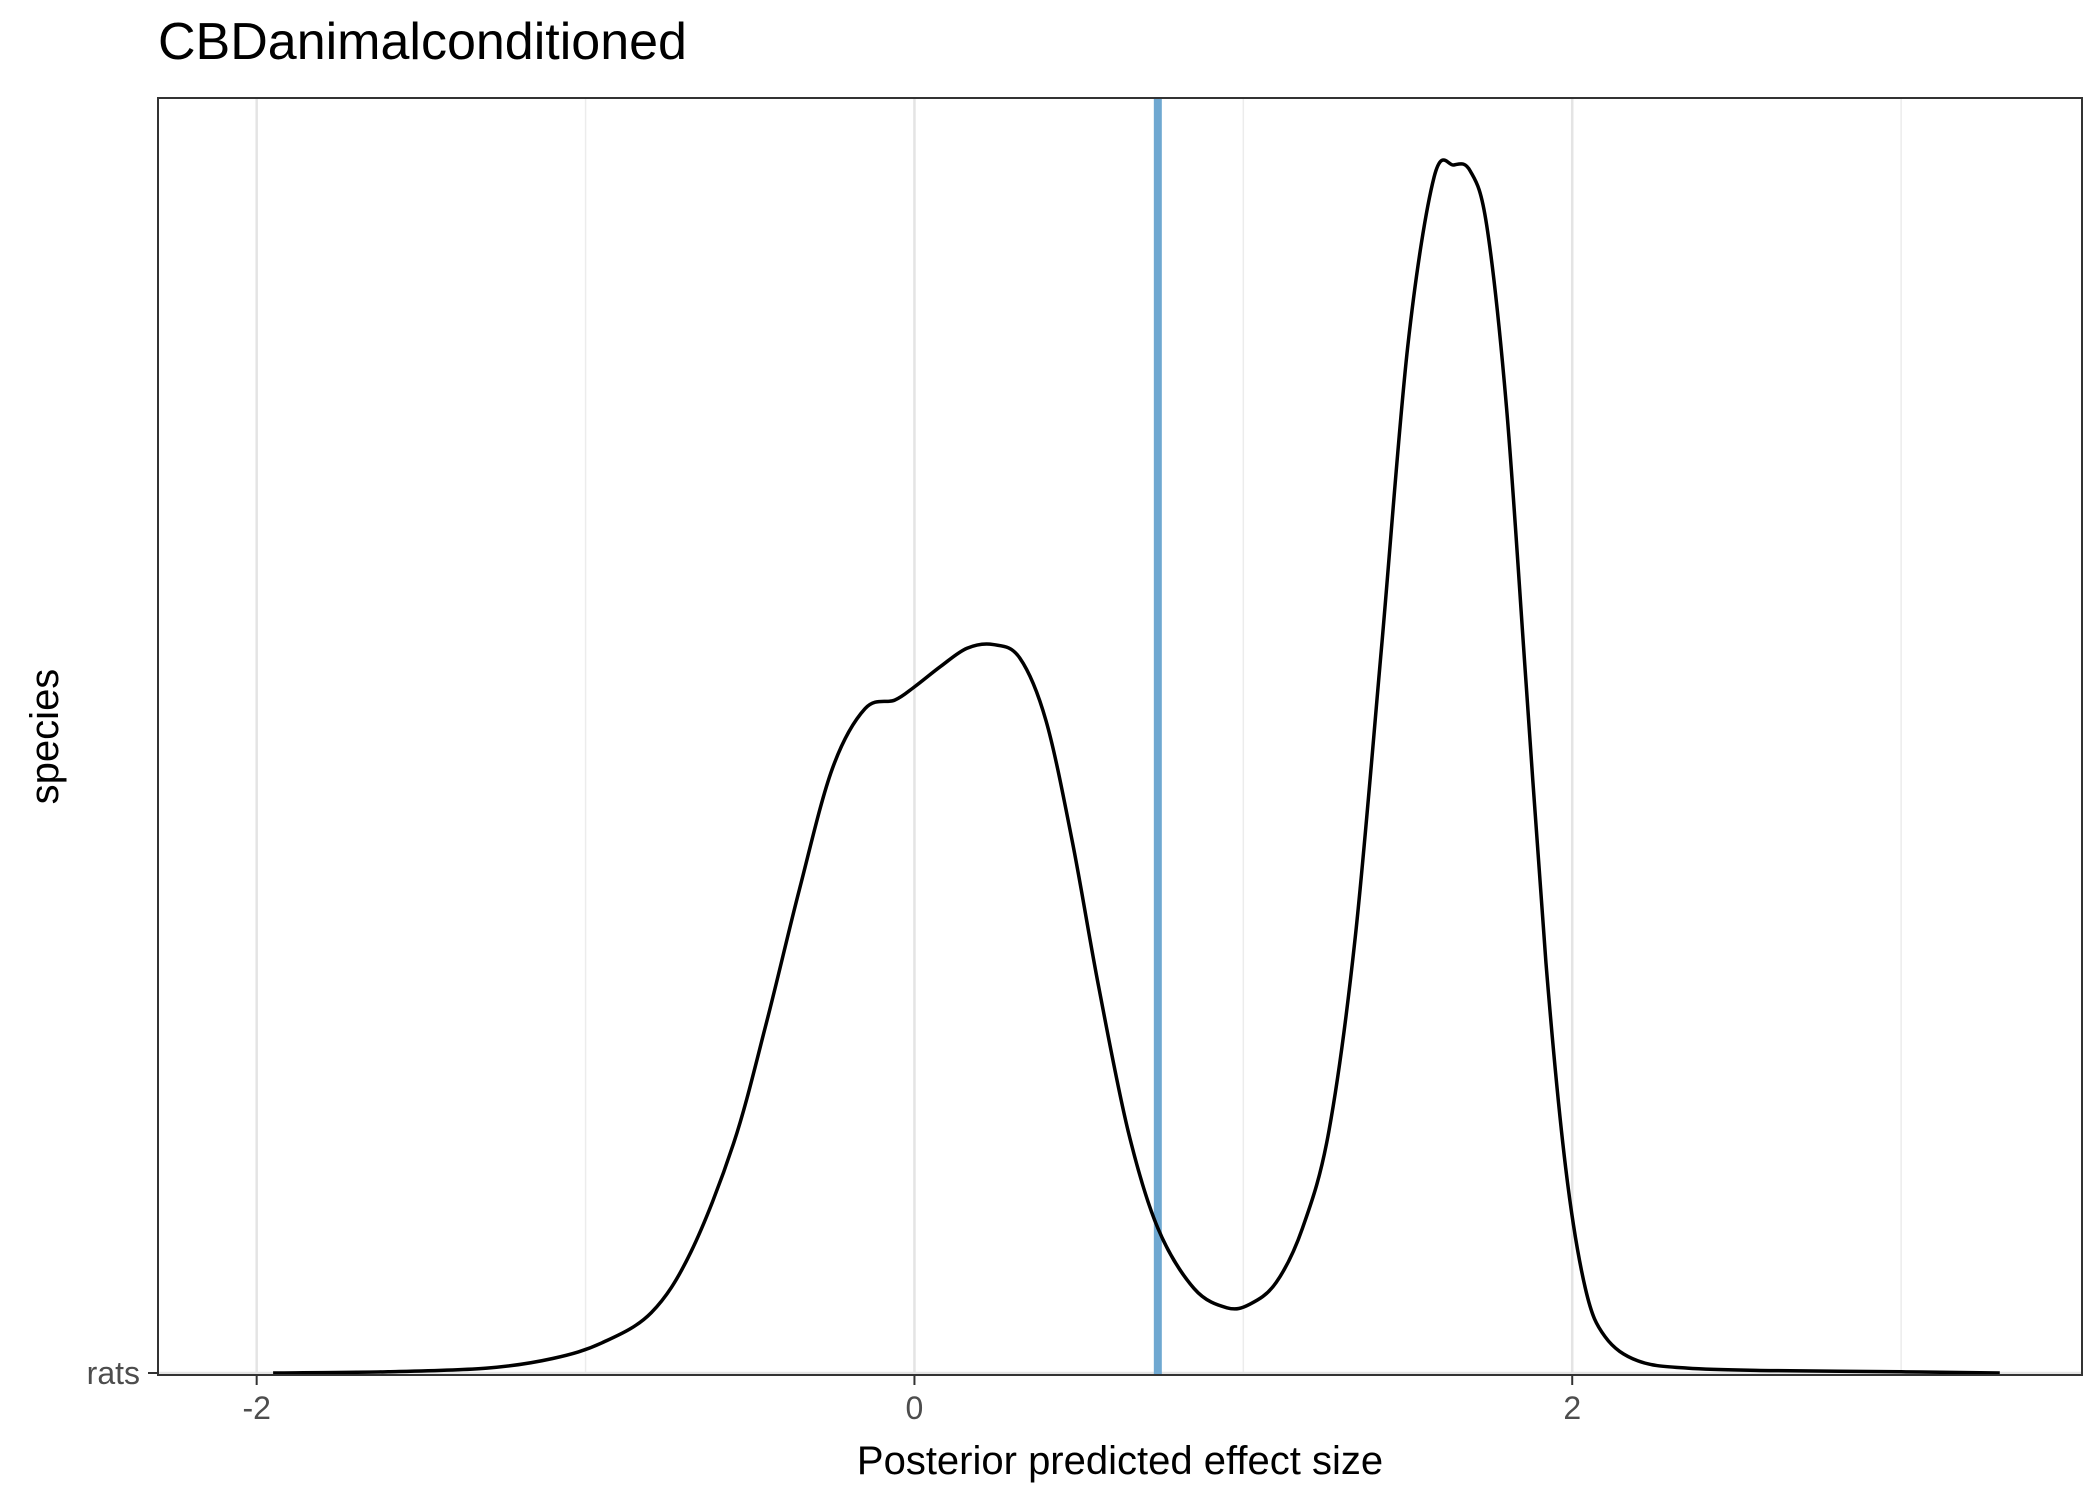  I want to click on y-axis-title: species, so click(45, 737).